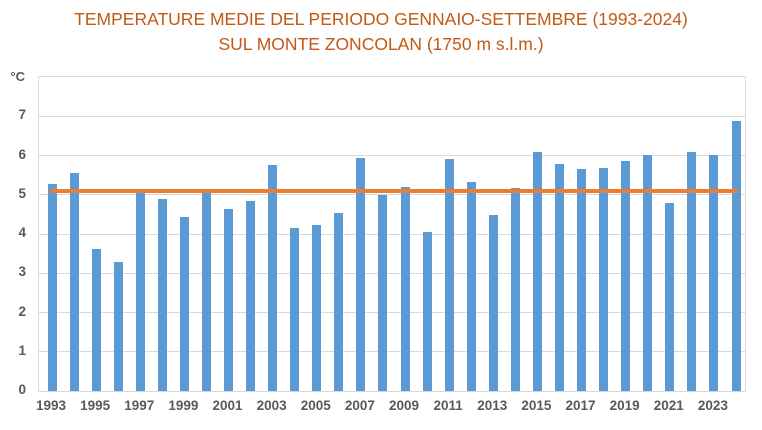 This screenshot has height=430, width=762. What do you see at coordinates (22, 350) in the screenshot?
I see `y-tick-1: 1` at bounding box center [22, 350].